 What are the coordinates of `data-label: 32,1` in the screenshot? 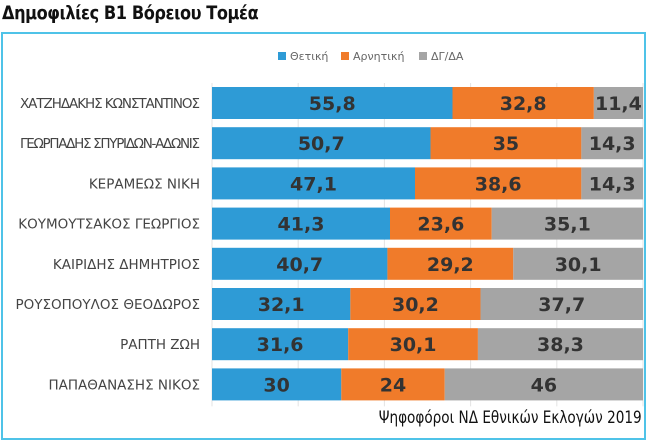 It's located at (281, 305).